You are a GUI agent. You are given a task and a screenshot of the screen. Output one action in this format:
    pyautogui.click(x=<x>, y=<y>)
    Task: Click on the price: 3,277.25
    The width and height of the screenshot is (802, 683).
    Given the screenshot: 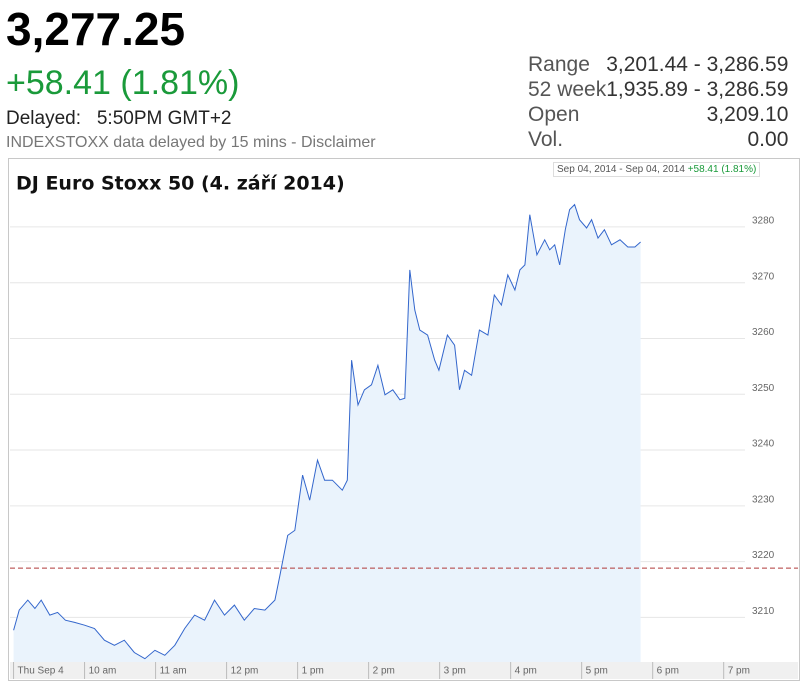 What is the action you would take?
    pyautogui.click(x=96, y=29)
    